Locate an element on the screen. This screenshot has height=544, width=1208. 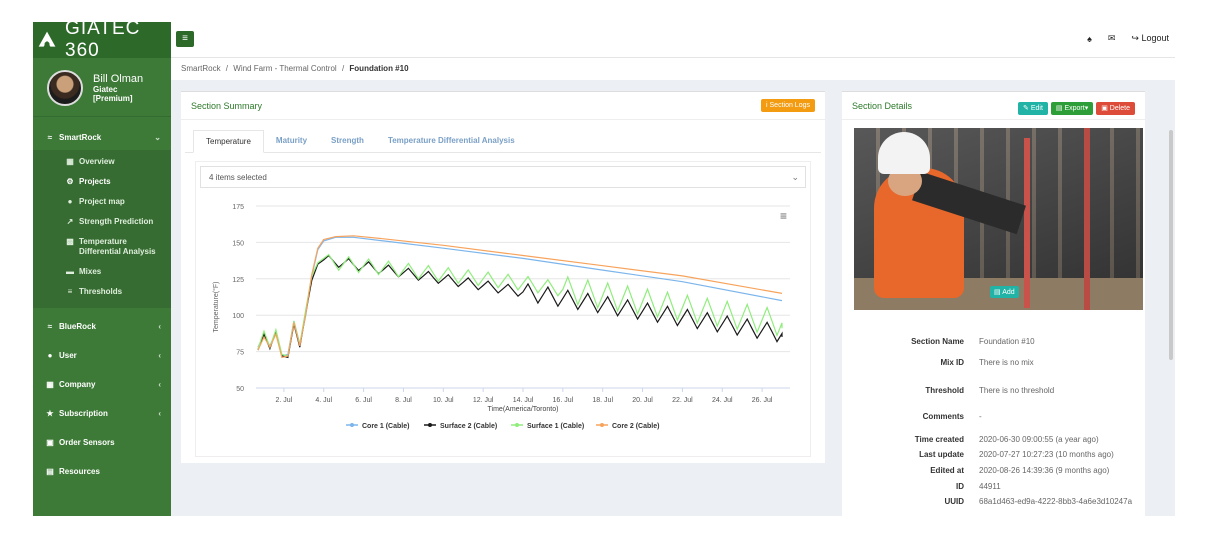
detail-key: ID is located at coordinates (960, 486).